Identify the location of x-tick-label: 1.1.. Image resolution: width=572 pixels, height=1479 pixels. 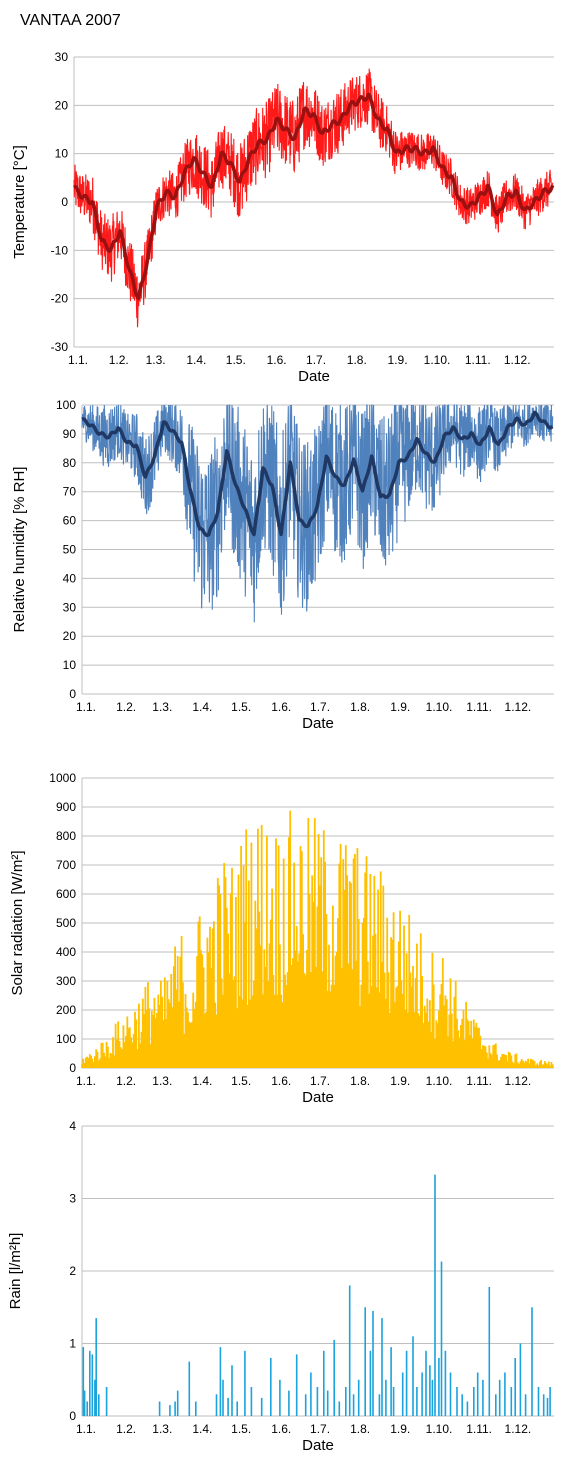
(86, 1081).